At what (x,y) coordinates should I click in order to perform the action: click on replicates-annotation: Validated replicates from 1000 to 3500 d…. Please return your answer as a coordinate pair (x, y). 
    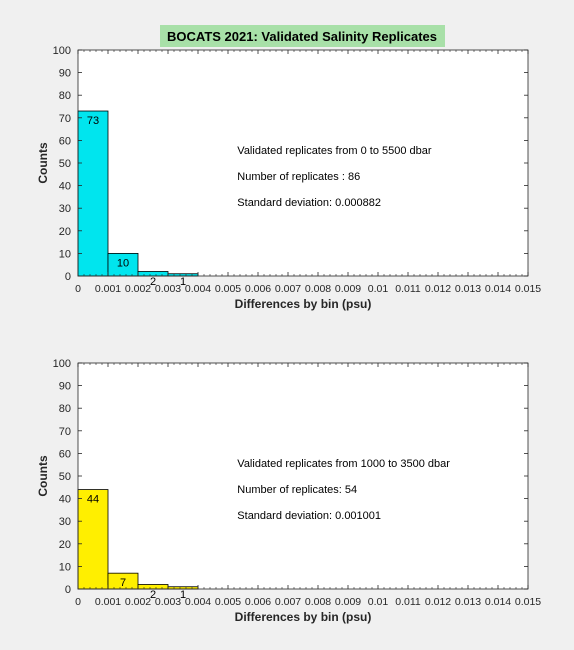
    Looking at the image, I should click on (343, 464).